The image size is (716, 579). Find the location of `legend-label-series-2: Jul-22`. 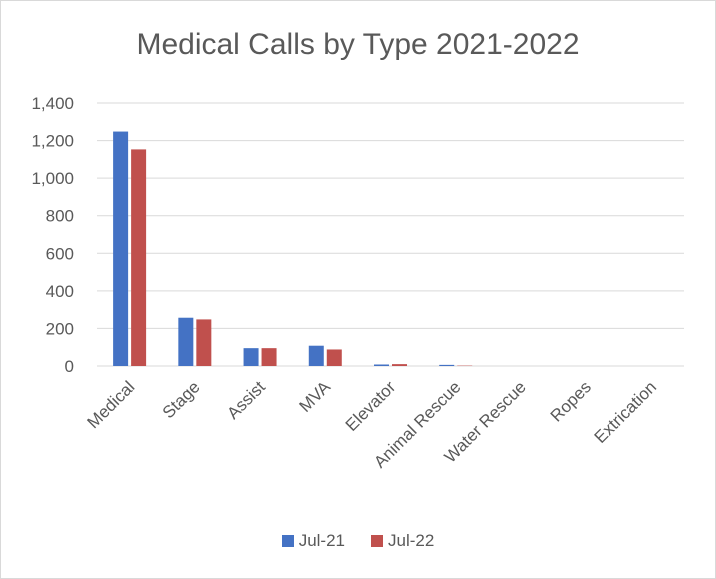

legend-label-series-2: Jul-22 is located at coordinates (411, 540).